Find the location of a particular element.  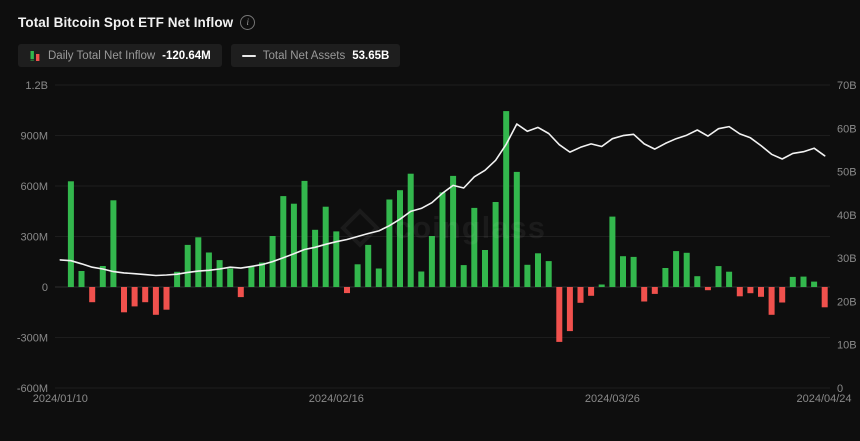

left-axis-label: 300M is located at coordinates (34, 238).